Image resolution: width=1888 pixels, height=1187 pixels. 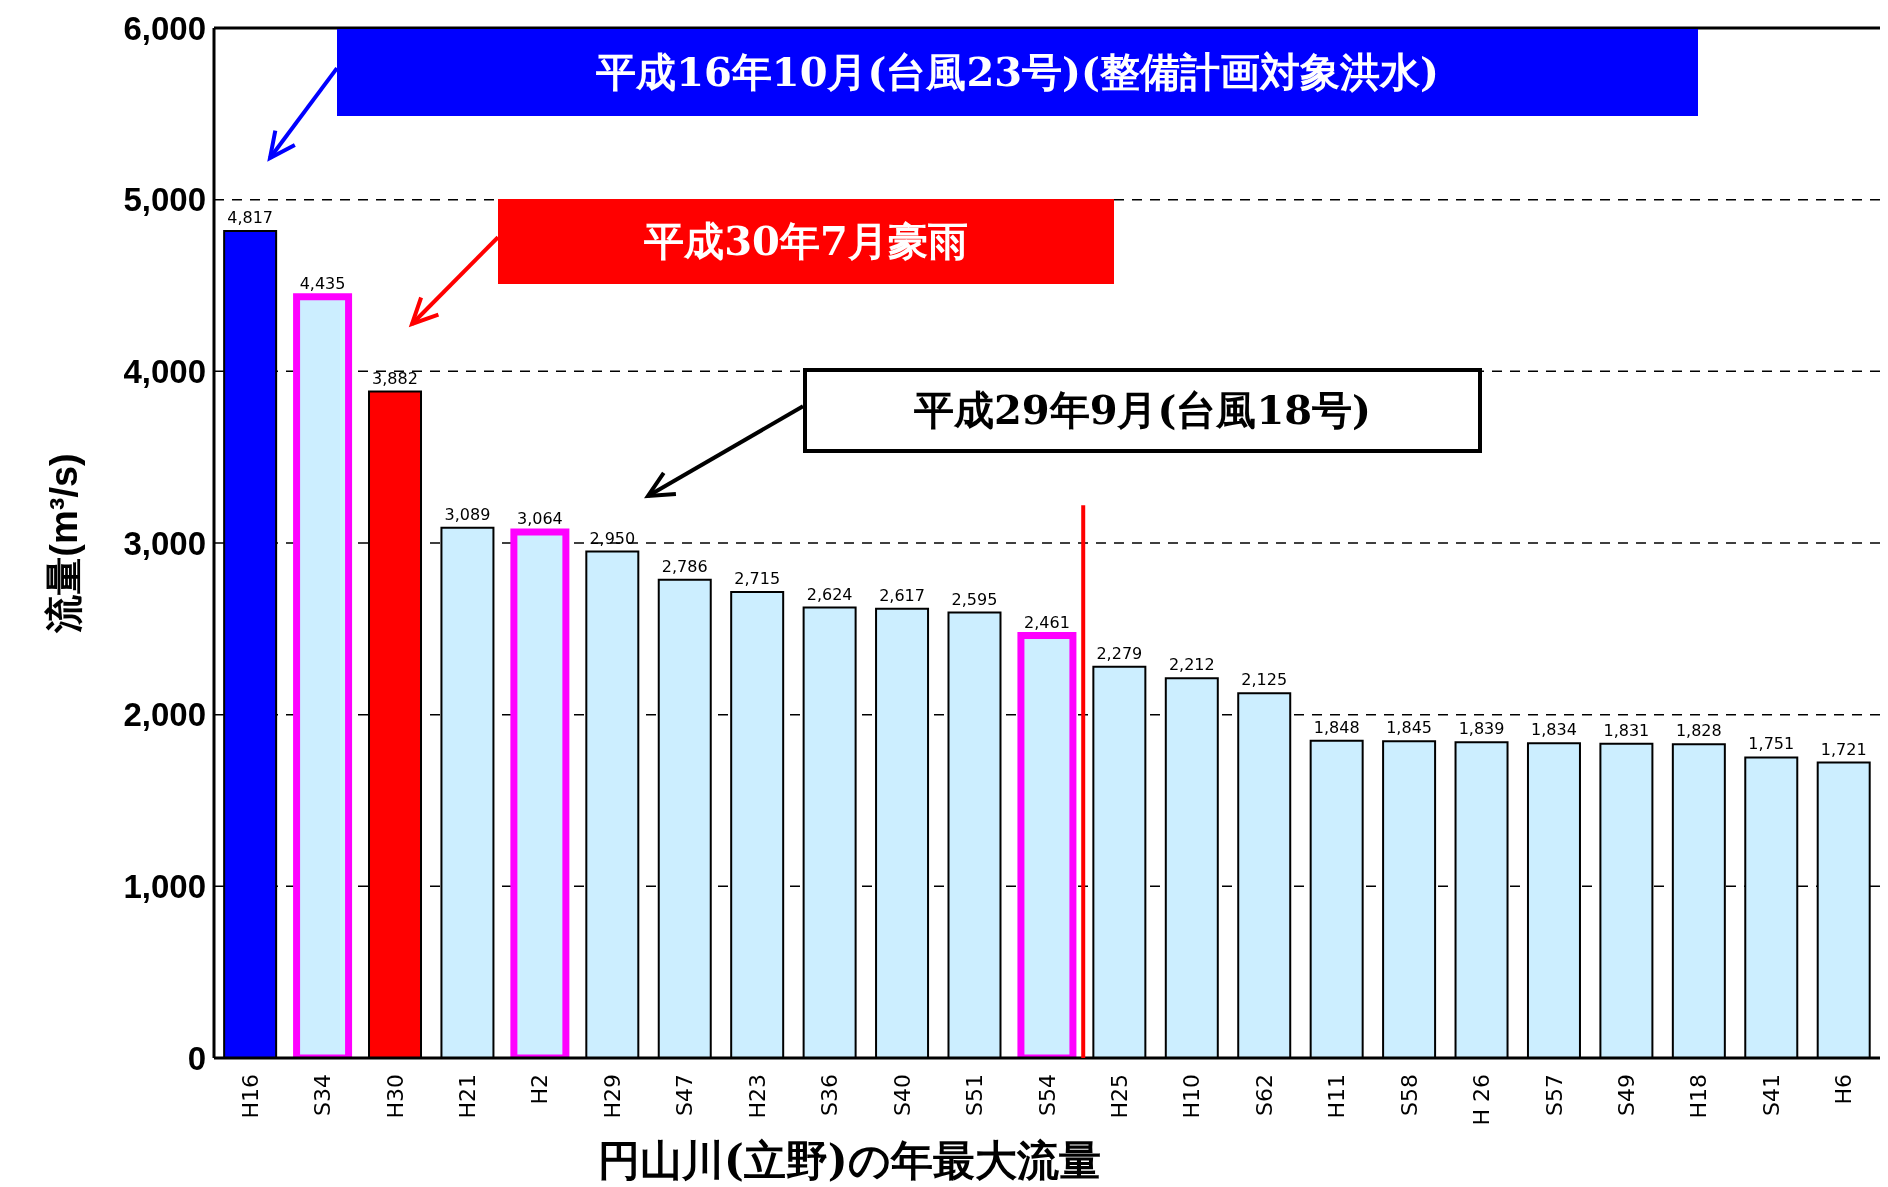 I want to click on data-label: 2,950, so click(x=612, y=538).